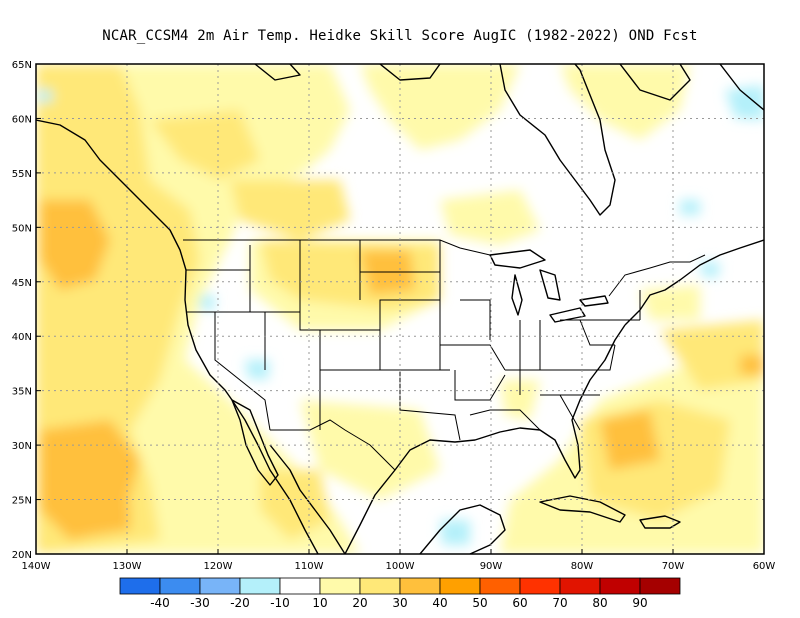 The image size is (800, 618). I want to click on colorbar-label: 10, so click(319, 603).